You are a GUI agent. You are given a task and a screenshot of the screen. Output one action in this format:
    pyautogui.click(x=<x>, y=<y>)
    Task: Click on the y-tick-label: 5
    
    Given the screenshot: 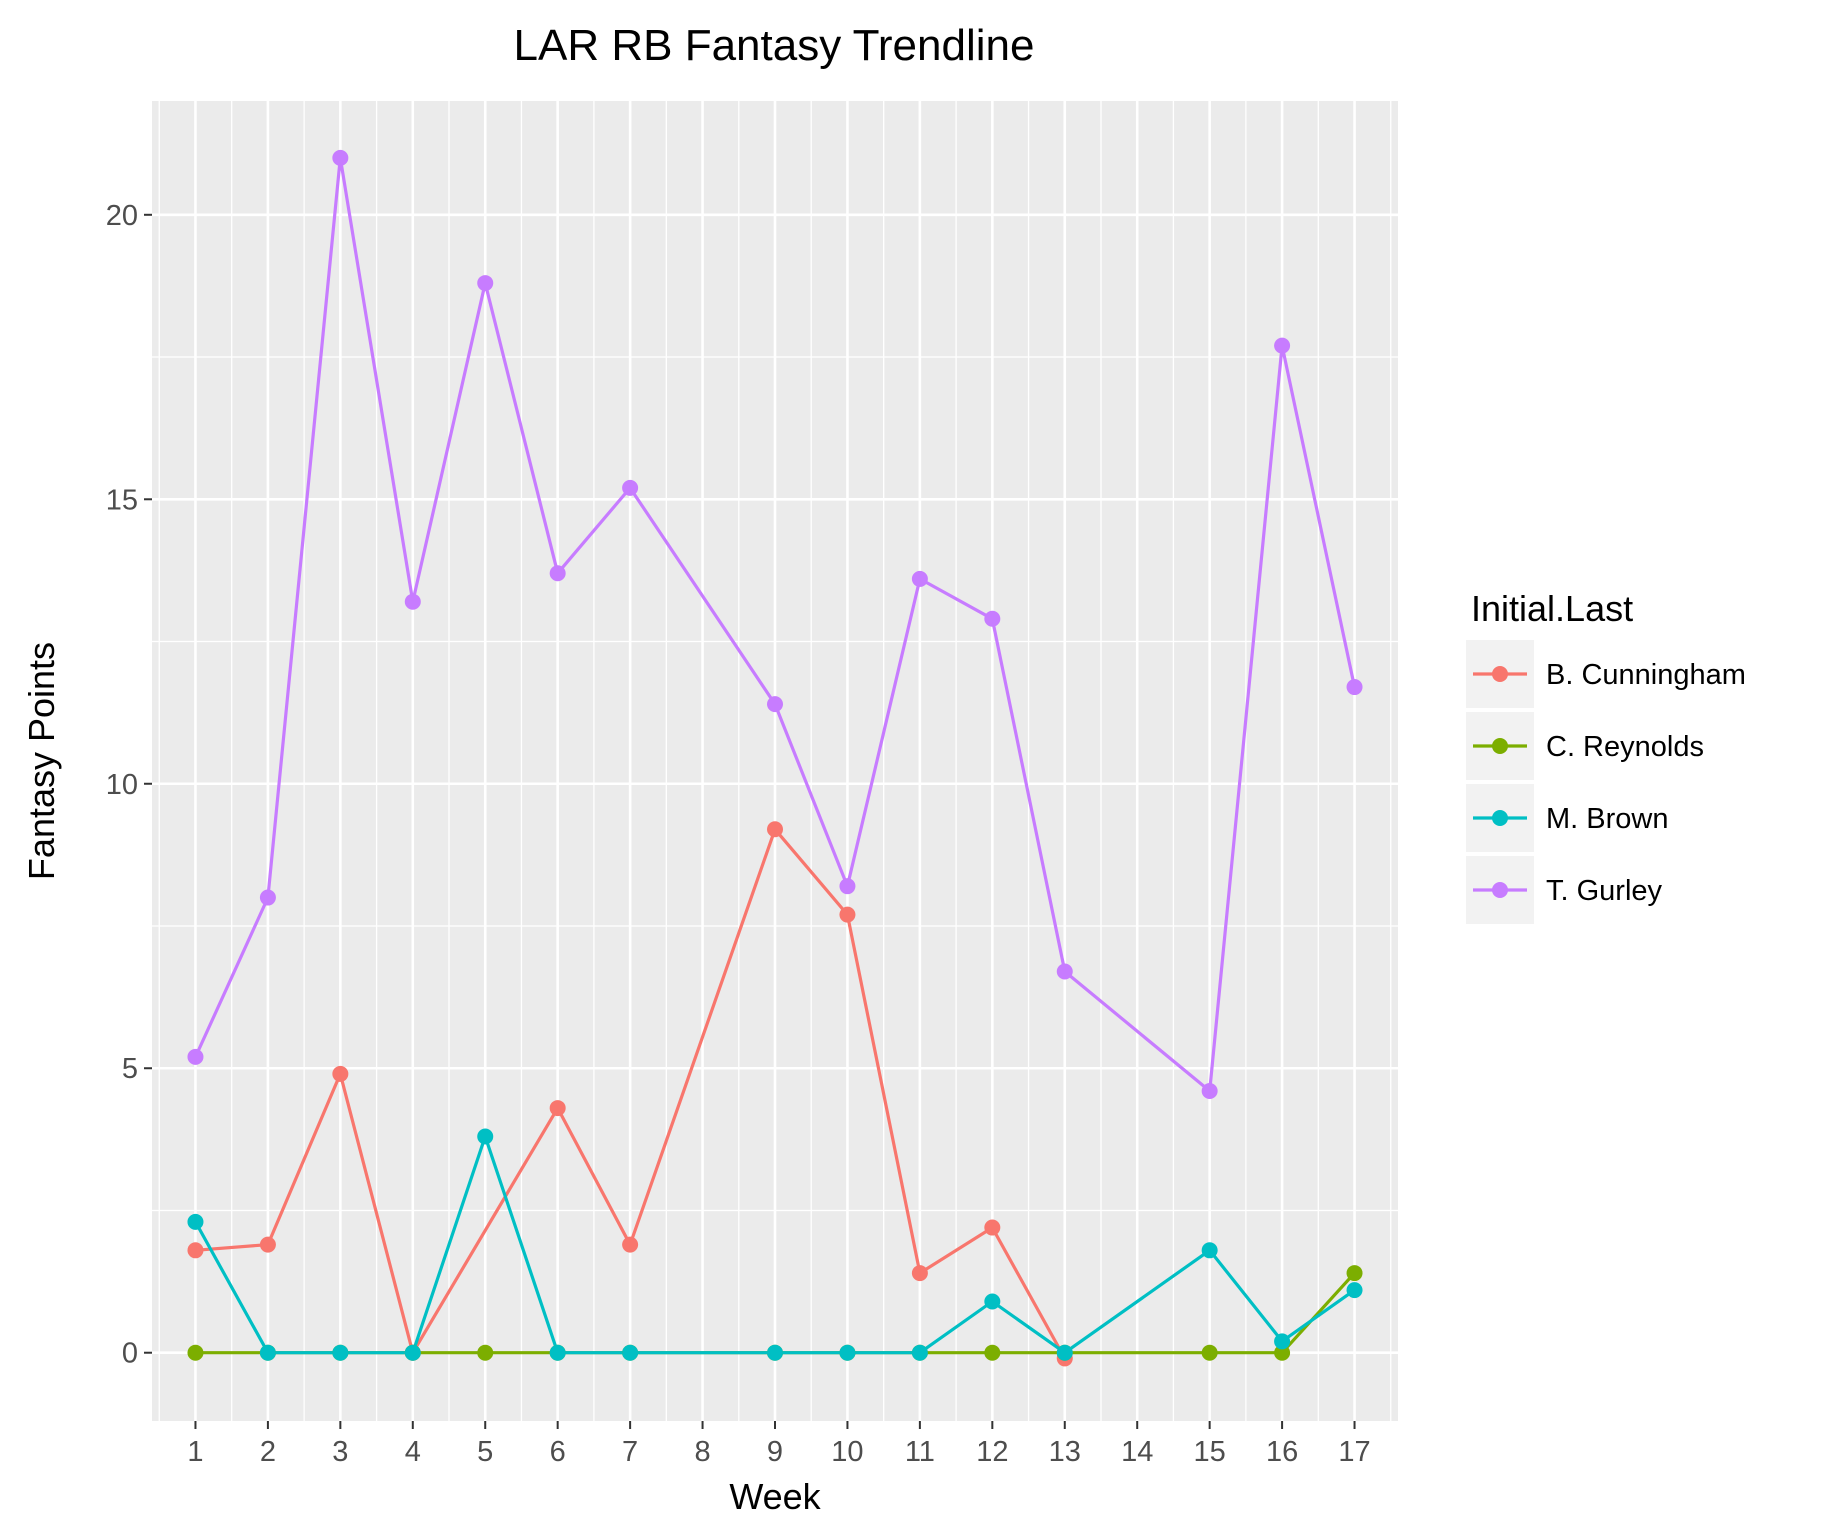 What is the action you would take?
    pyautogui.click(x=130, y=1069)
    